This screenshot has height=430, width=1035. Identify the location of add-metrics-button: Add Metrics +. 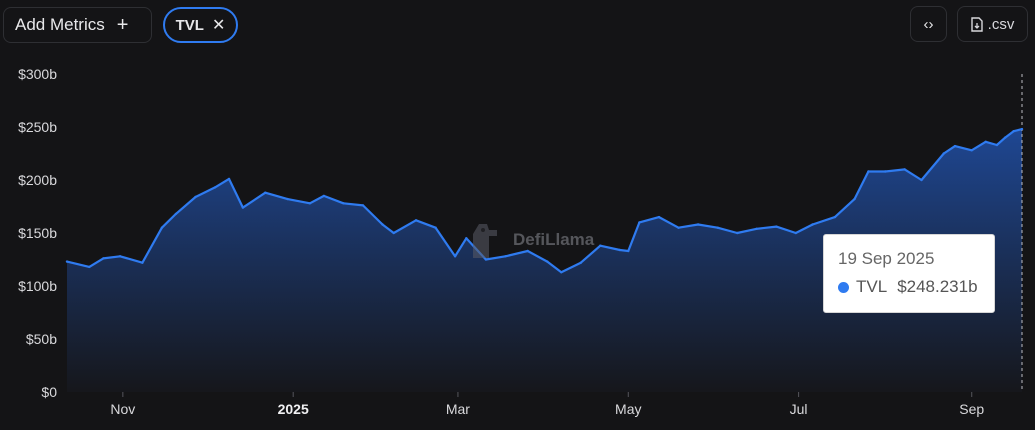
(77, 25).